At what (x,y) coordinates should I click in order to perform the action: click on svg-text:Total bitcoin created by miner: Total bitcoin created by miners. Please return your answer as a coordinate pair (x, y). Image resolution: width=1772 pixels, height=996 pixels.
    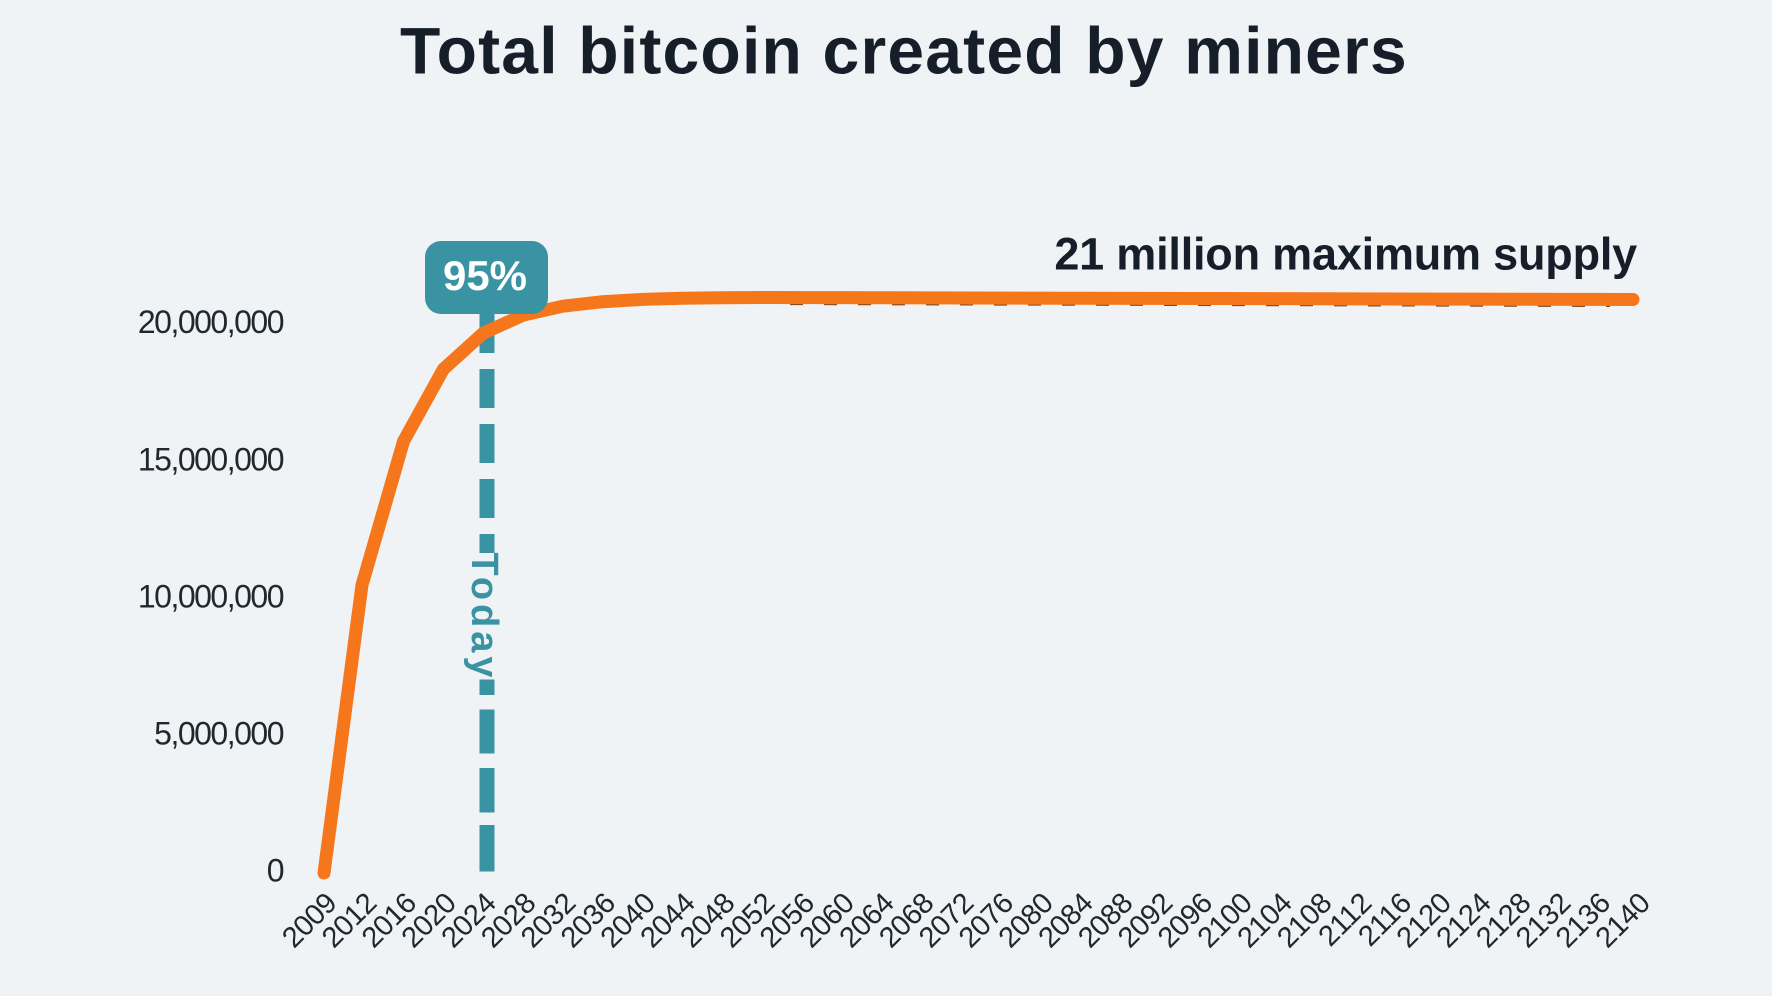
    Looking at the image, I should click on (904, 51).